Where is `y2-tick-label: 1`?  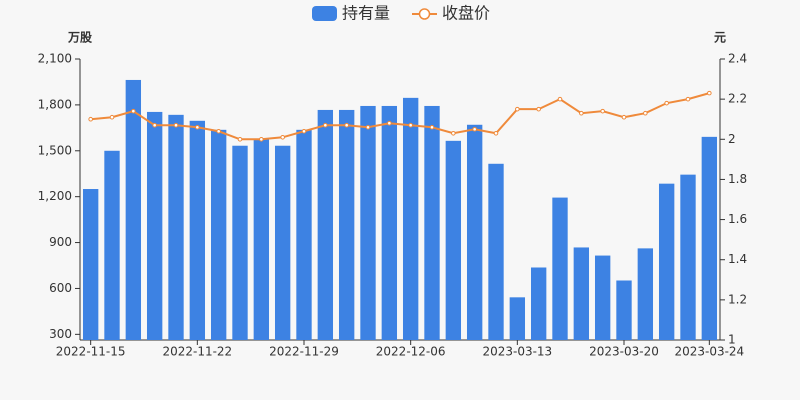 y2-tick-label: 1 is located at coordinates (732, 340).